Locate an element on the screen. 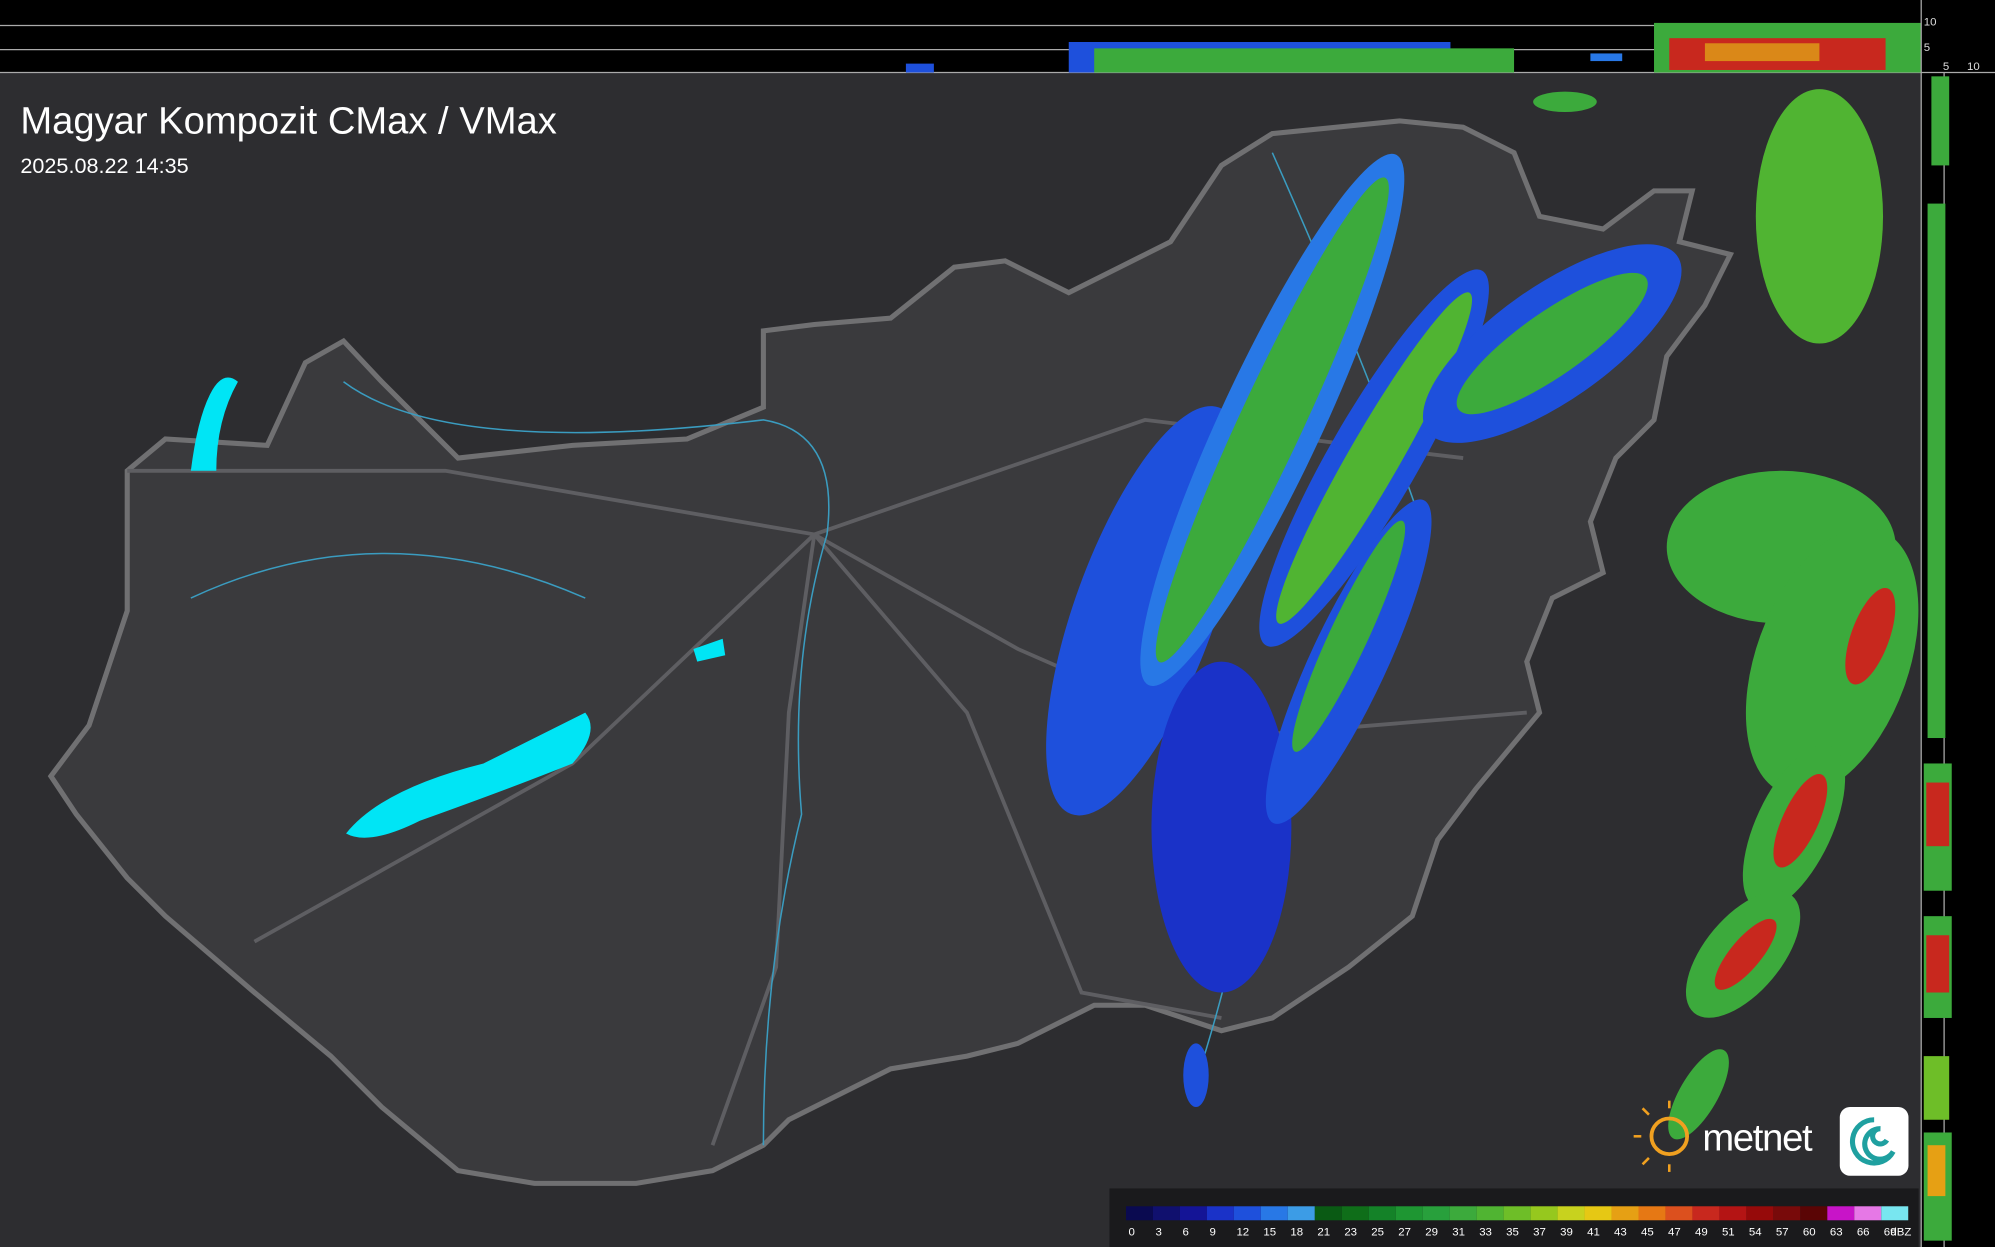 This screenshot has height=1247, width=1995. top-profile is located at coordinates (1413, 47).